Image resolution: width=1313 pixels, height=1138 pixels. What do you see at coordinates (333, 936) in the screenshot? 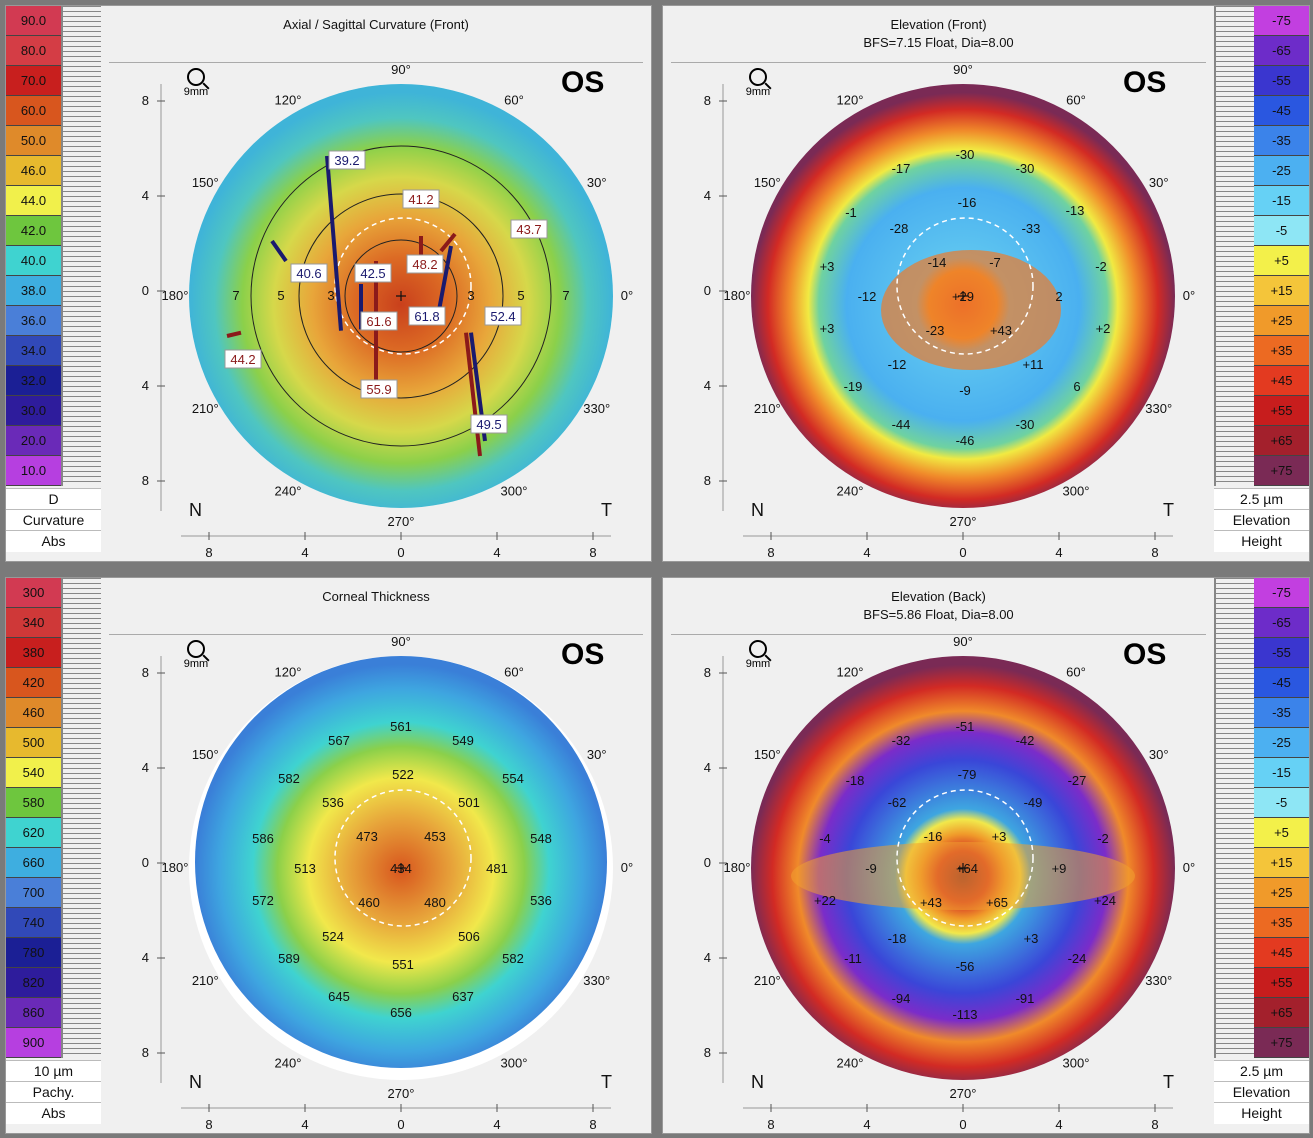
I see `map-value: 524` at bounding box center [333, 936].